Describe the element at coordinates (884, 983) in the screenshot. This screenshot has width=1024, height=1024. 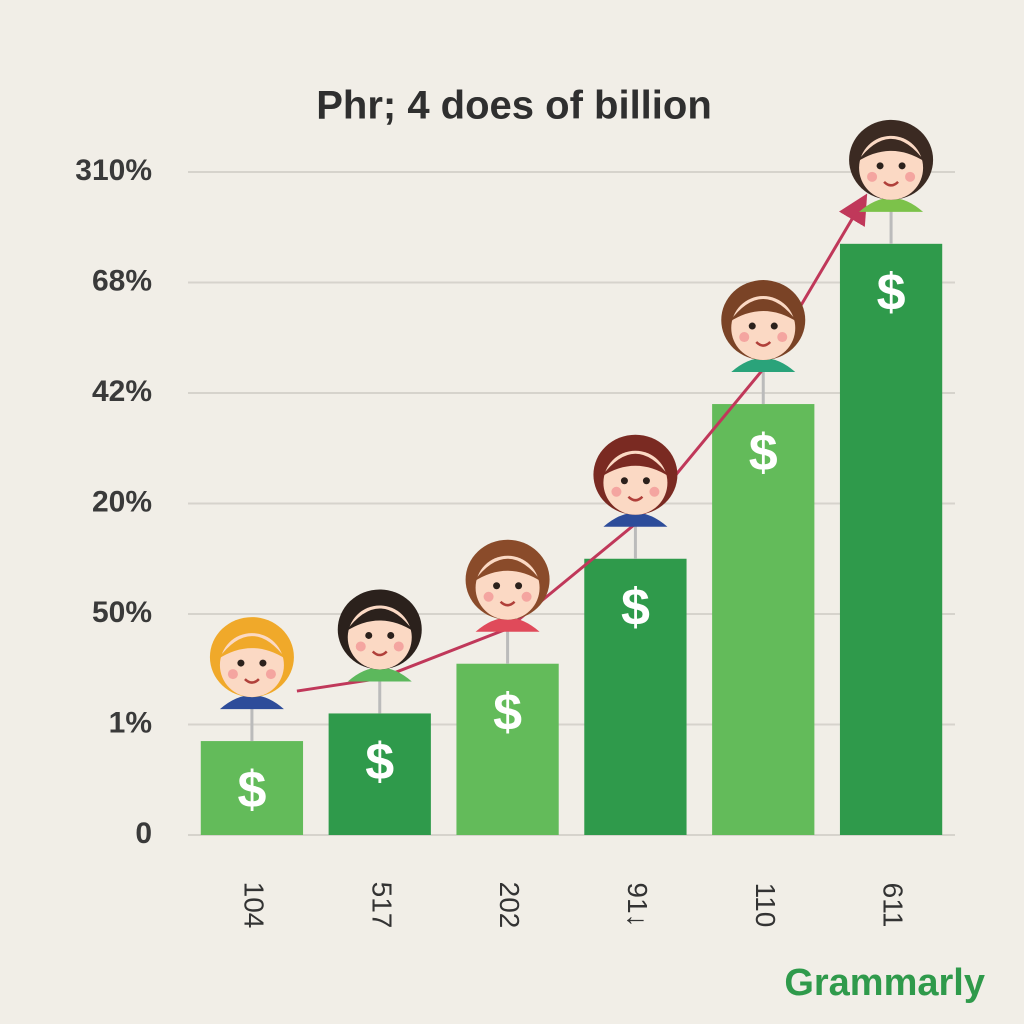
I see `watermark: Grammarly` at that location.